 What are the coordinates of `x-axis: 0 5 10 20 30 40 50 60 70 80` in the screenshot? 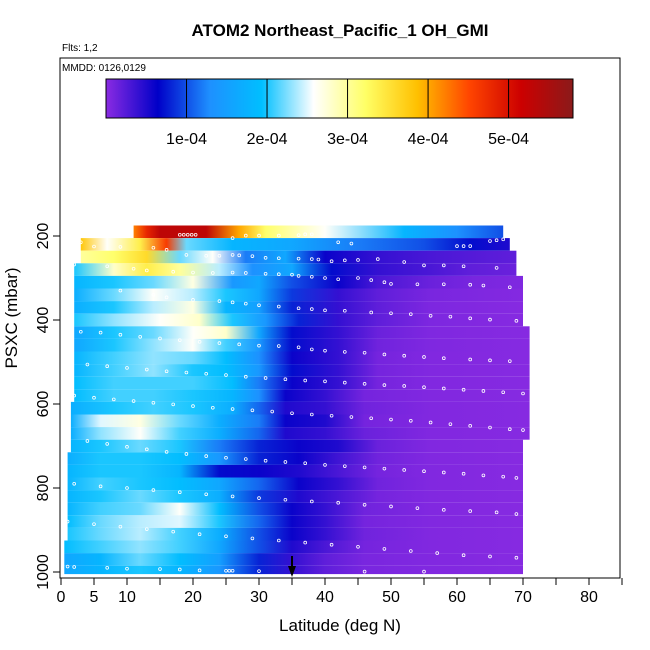 It's located at (340, 592).